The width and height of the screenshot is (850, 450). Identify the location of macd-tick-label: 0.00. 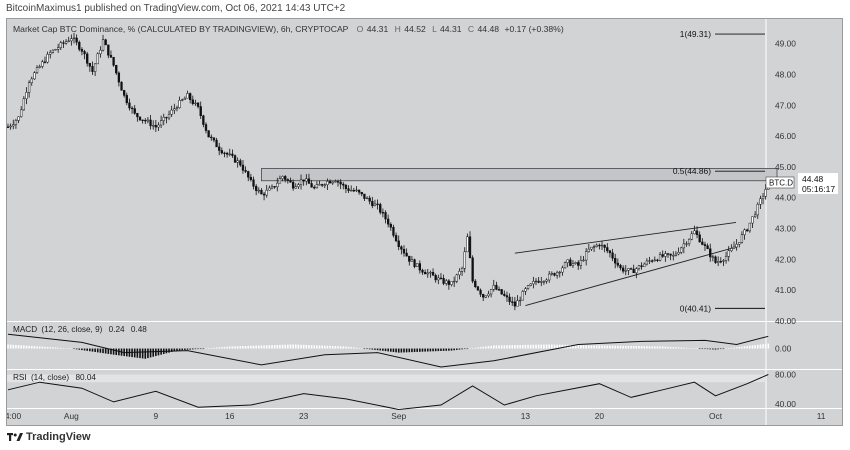
(783, 349).